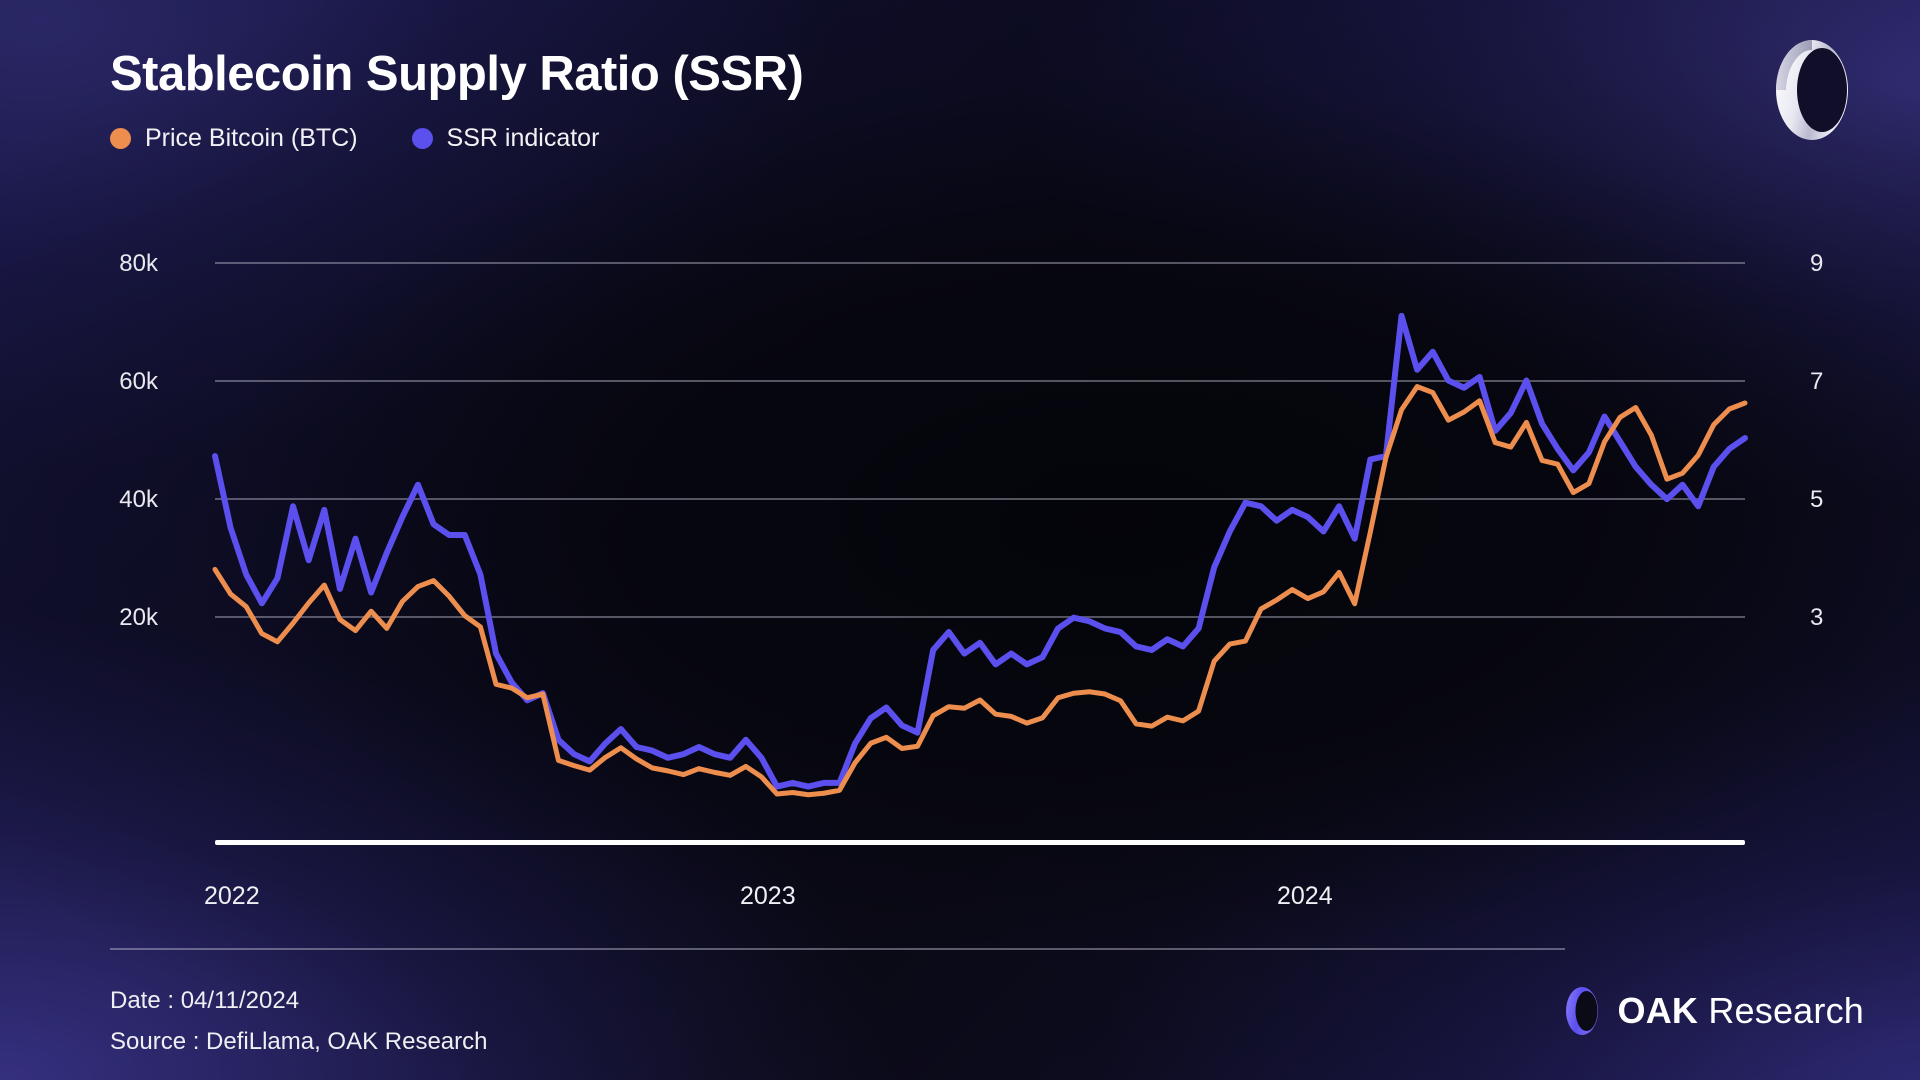 This screenshot has height=1080, width=1920. What do you see at coordinates (457, 74) in the screenshot?
I see `page-title: Stablecoin Supply Ratio (SSR)` at bounding box center [457, 74].